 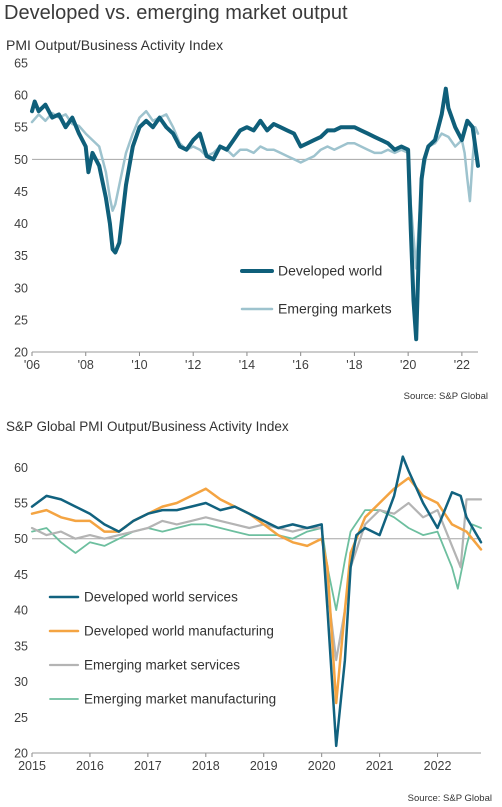 I want to click on x-tick-label: 2016, so click(x=90, y=766).